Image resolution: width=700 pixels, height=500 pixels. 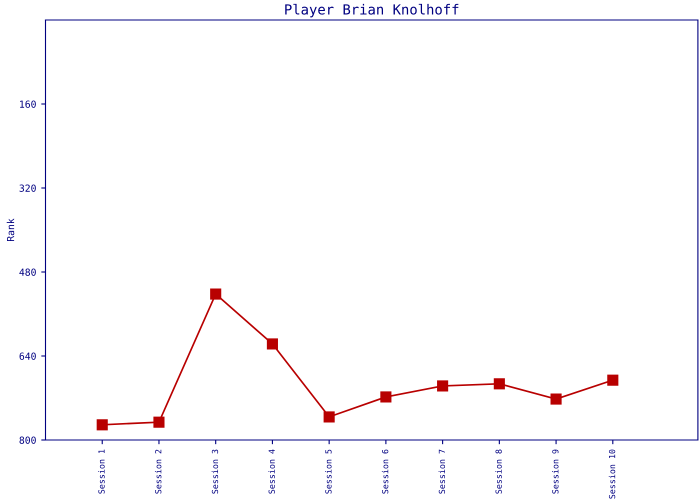 I want to click on x-tick-label: Session 4, so click(x=271, y=471).